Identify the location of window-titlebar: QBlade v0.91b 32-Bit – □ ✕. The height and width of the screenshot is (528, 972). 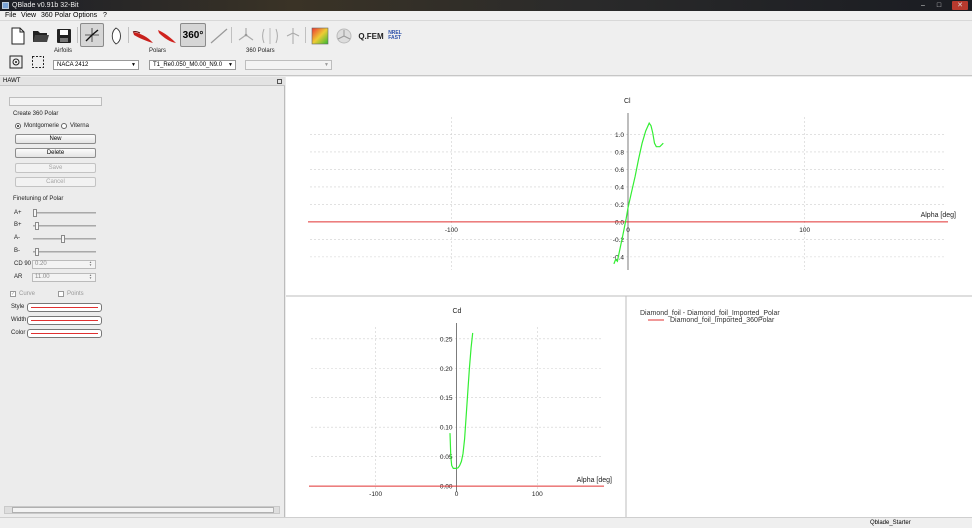
(486, 5).